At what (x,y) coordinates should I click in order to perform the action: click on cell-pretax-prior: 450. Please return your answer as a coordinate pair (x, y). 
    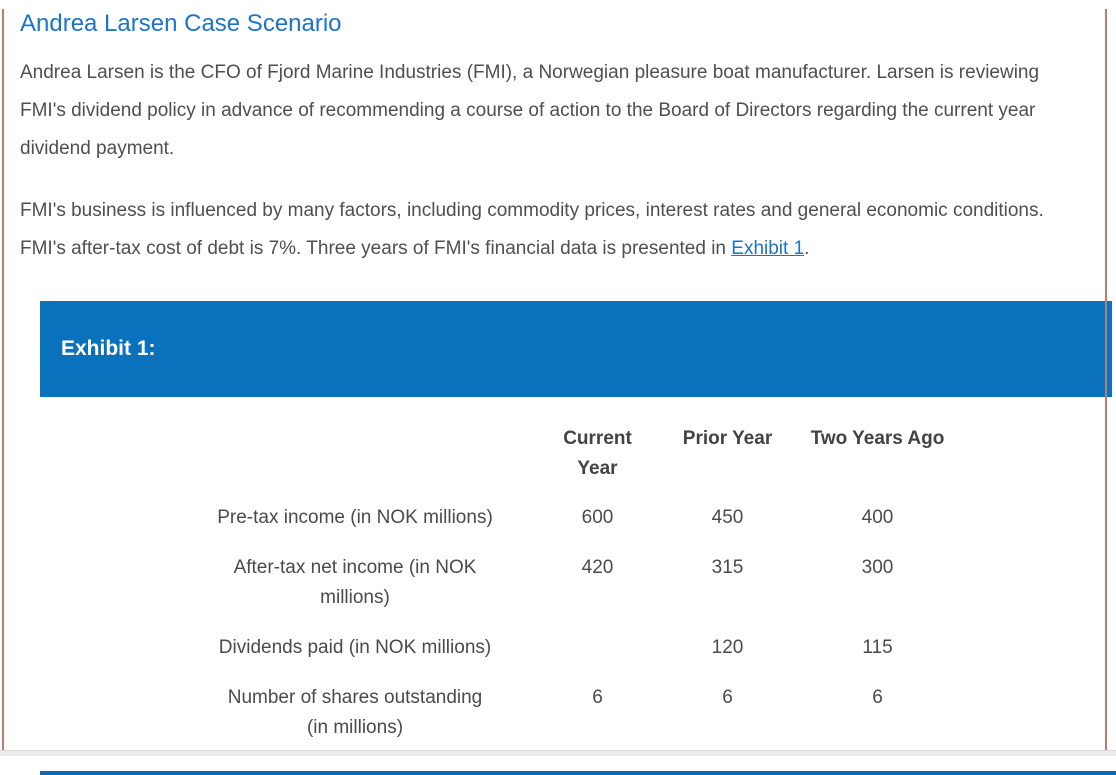
    Looking at the image, I should click on (727, 517).